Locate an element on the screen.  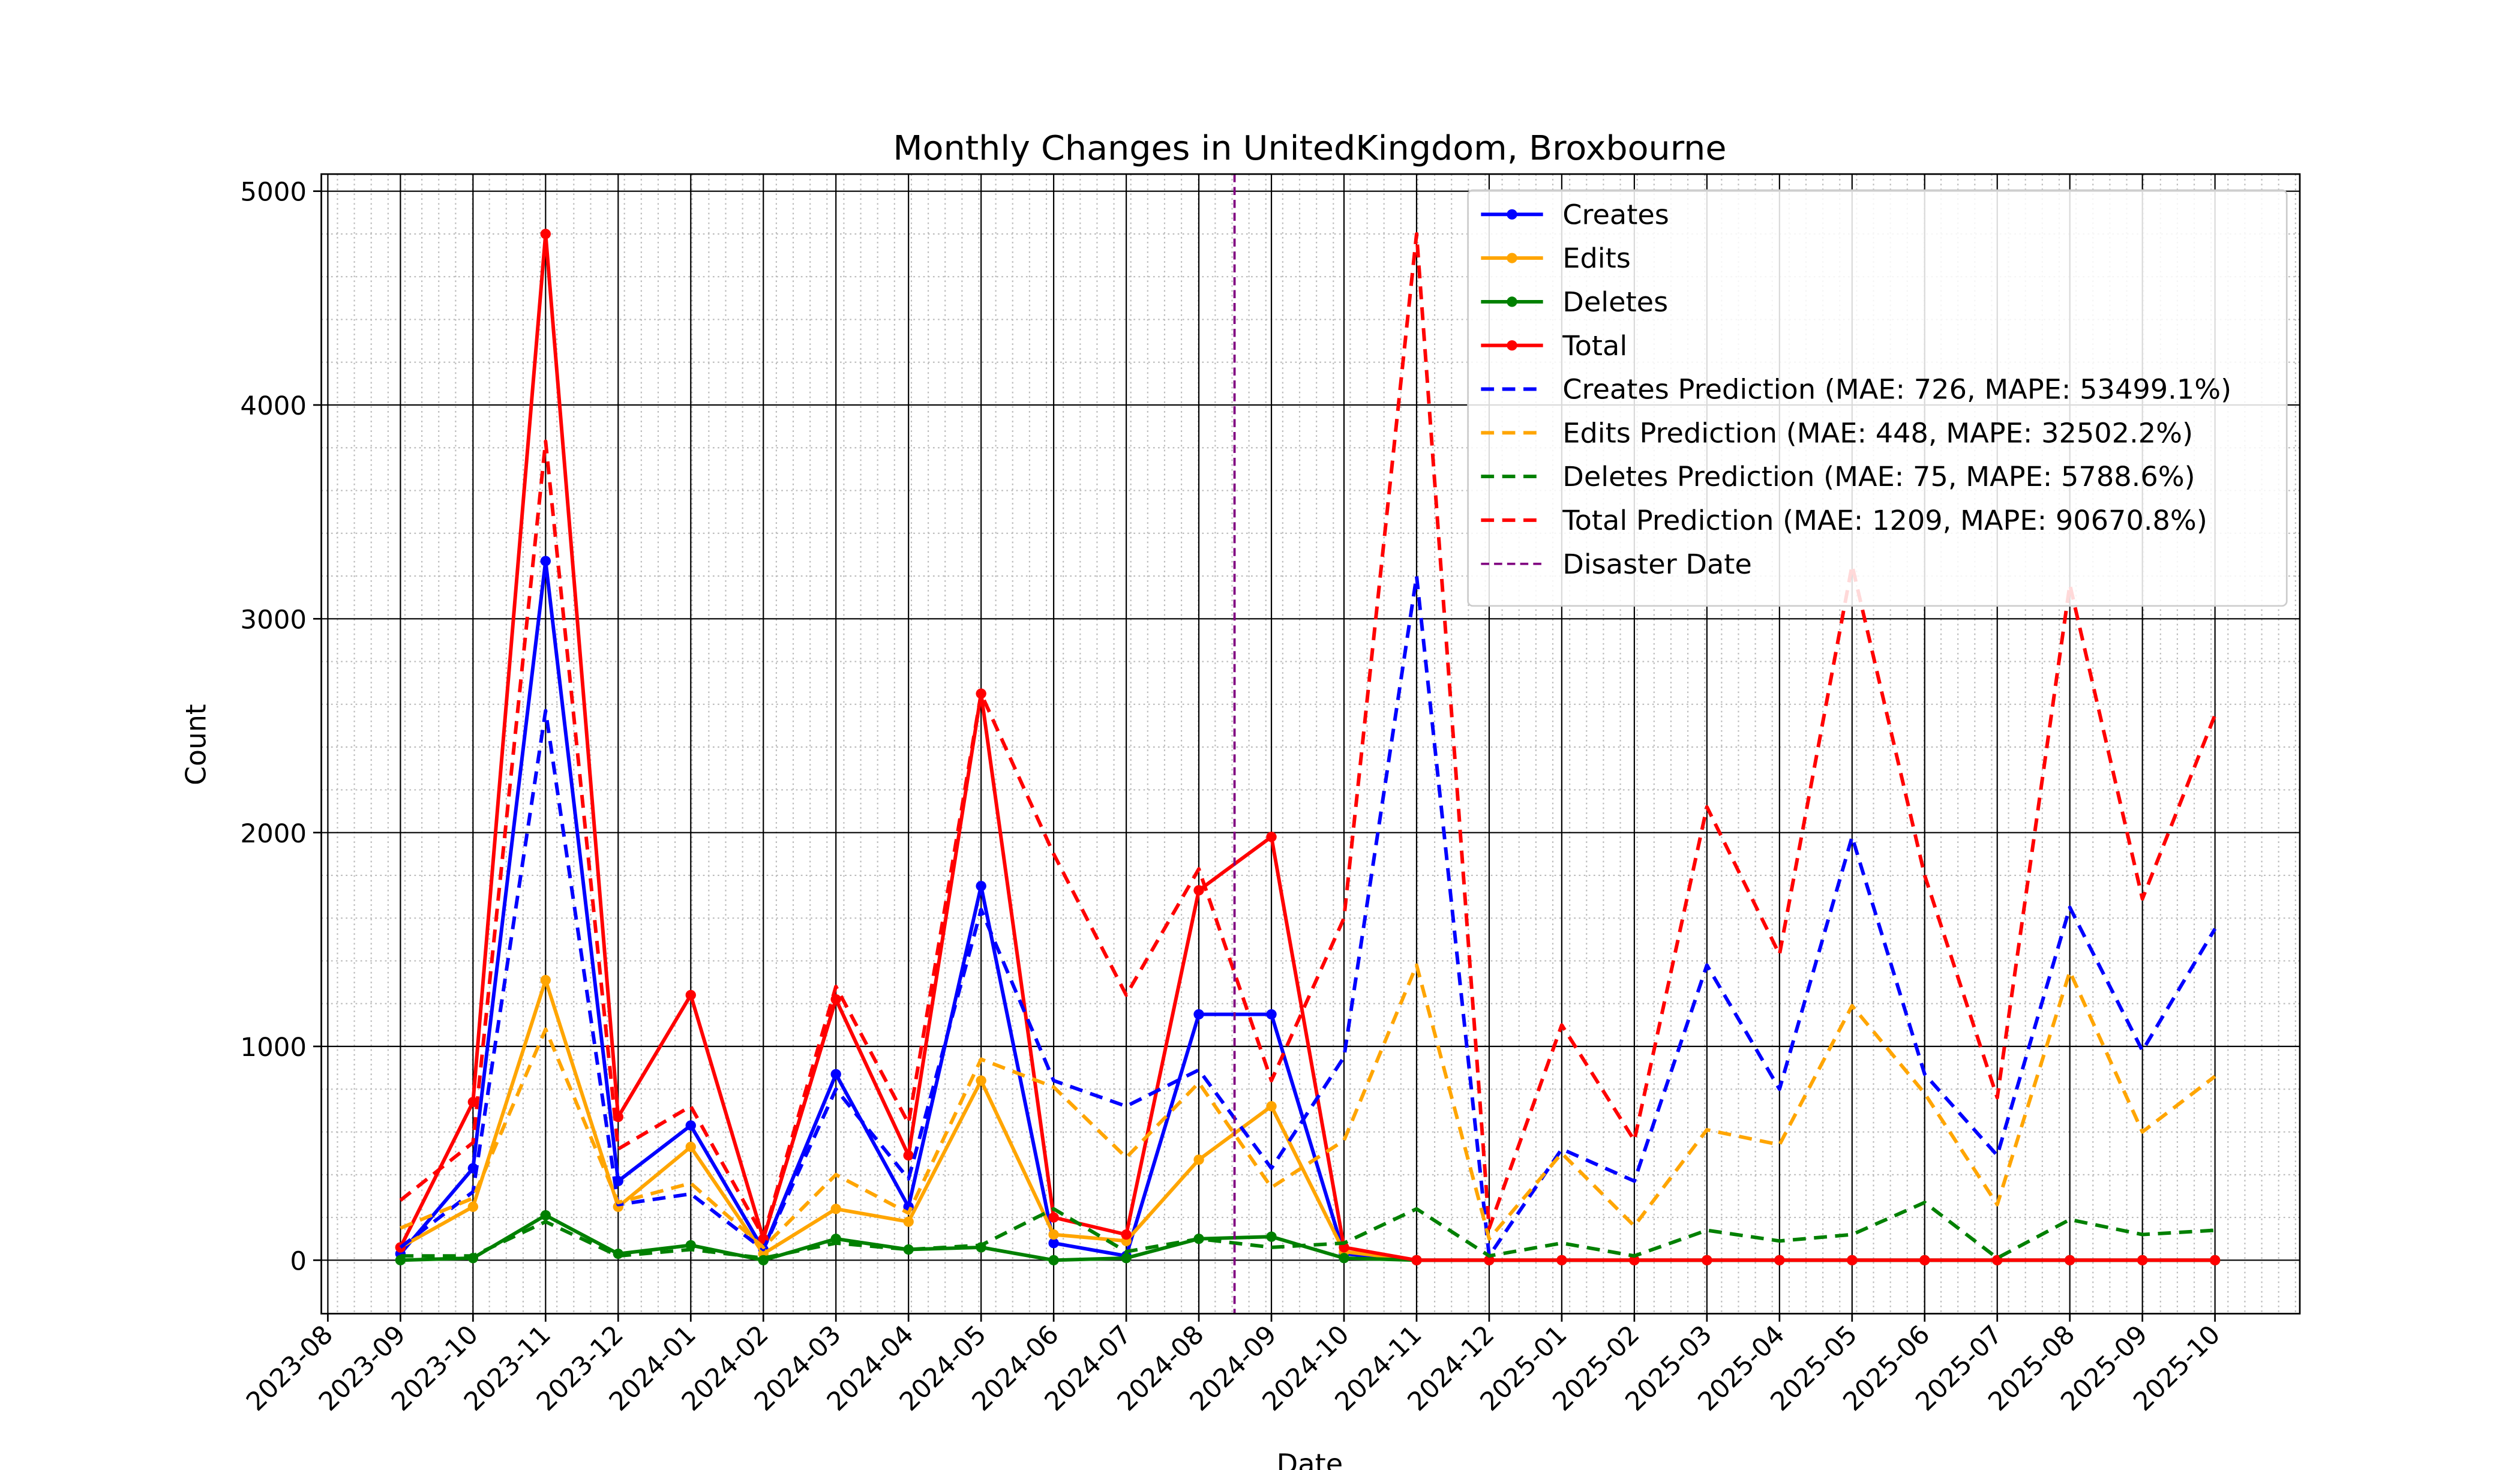
y-tick-label: 3000 is located at coordinates (273, 620).